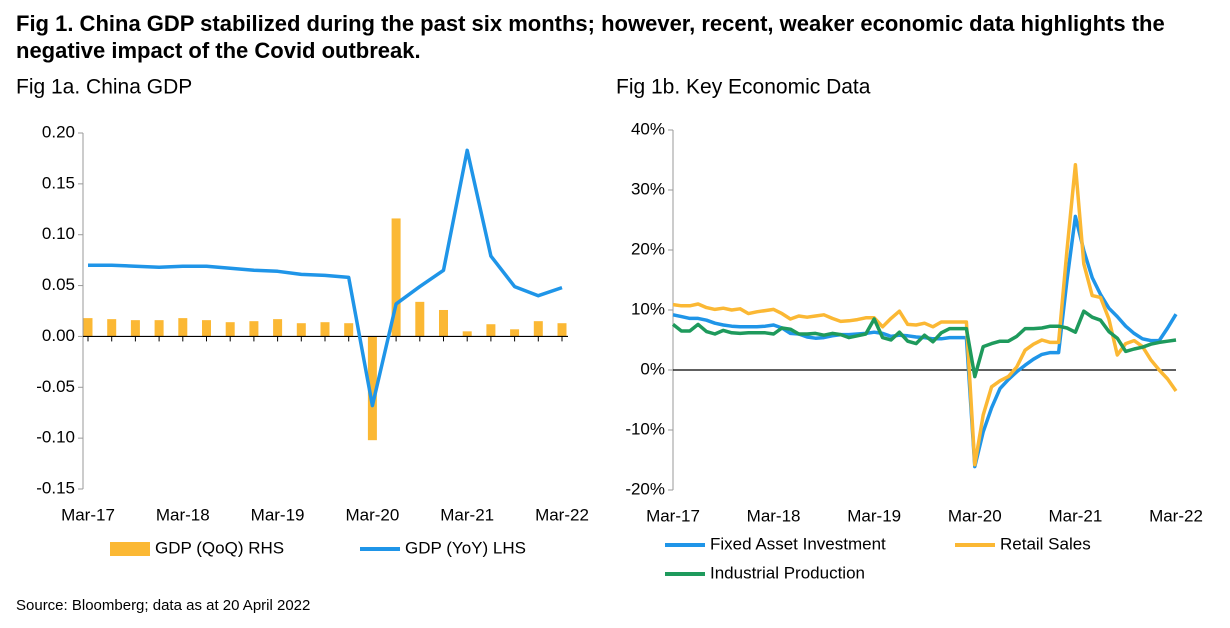 This screenshot has height=628, width=1230. Describe the element at coordinates (648, 188) in the screenshot. I see `y-tick-label: 30%` at that location.